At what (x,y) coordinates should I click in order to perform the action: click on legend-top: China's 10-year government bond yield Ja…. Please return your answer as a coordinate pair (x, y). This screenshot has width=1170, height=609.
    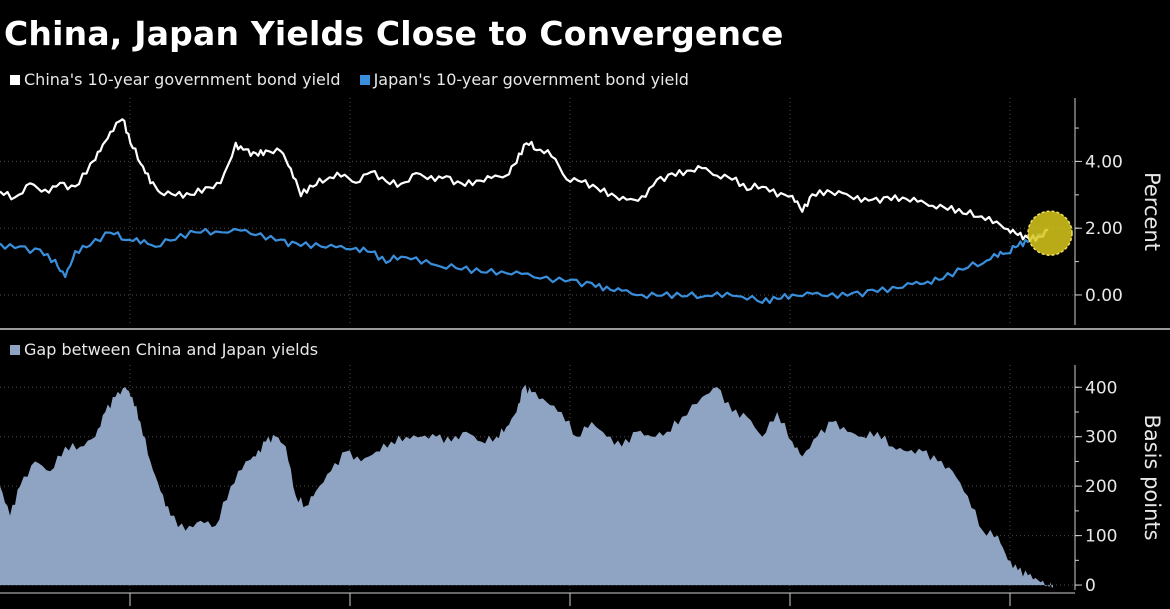
    Looking at the image, I should click on (356, 79).